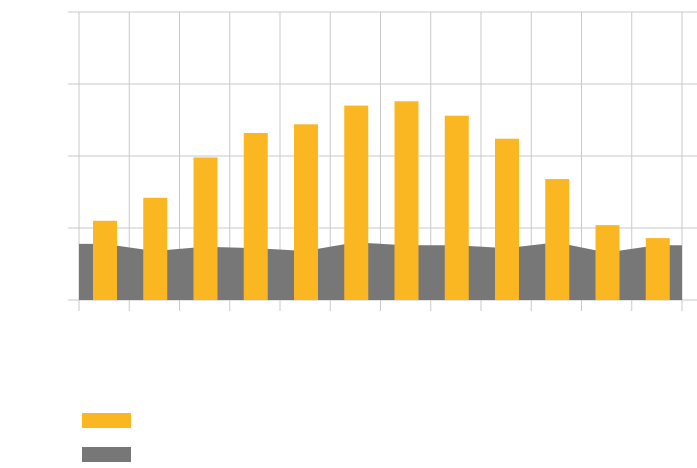  What do you see at coordinates (106, 420) in the screenshot?
I see `legend-swatch-bars` at bounding box center [106, 420].